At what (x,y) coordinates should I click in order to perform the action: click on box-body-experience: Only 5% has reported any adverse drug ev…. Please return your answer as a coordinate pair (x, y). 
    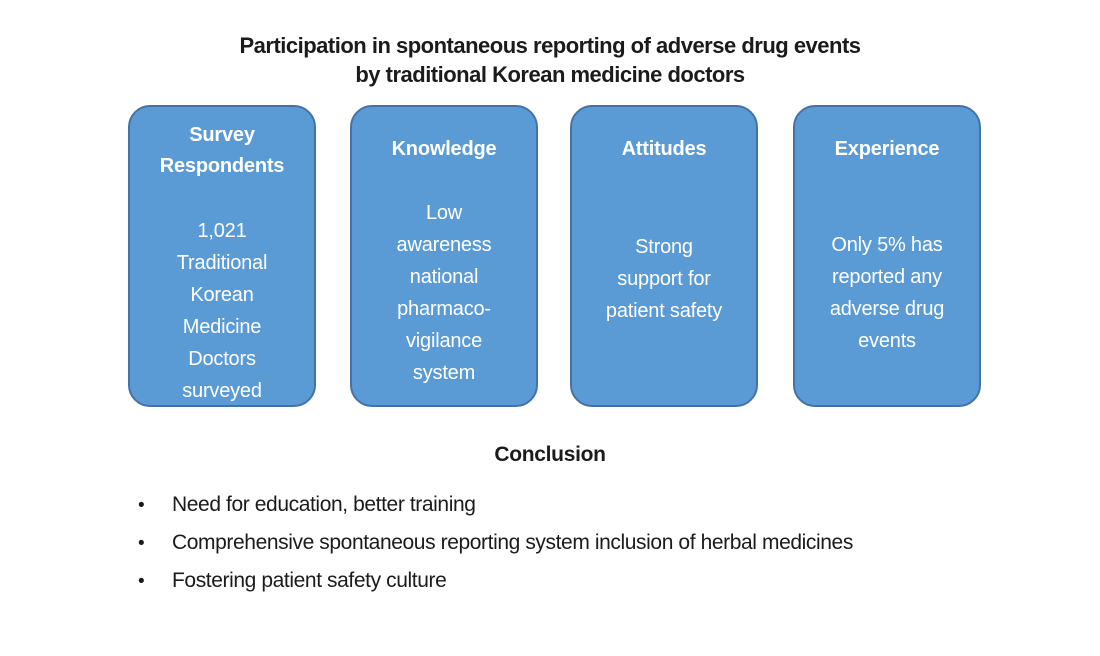
    Looking at the image, I should click on (887, 293).